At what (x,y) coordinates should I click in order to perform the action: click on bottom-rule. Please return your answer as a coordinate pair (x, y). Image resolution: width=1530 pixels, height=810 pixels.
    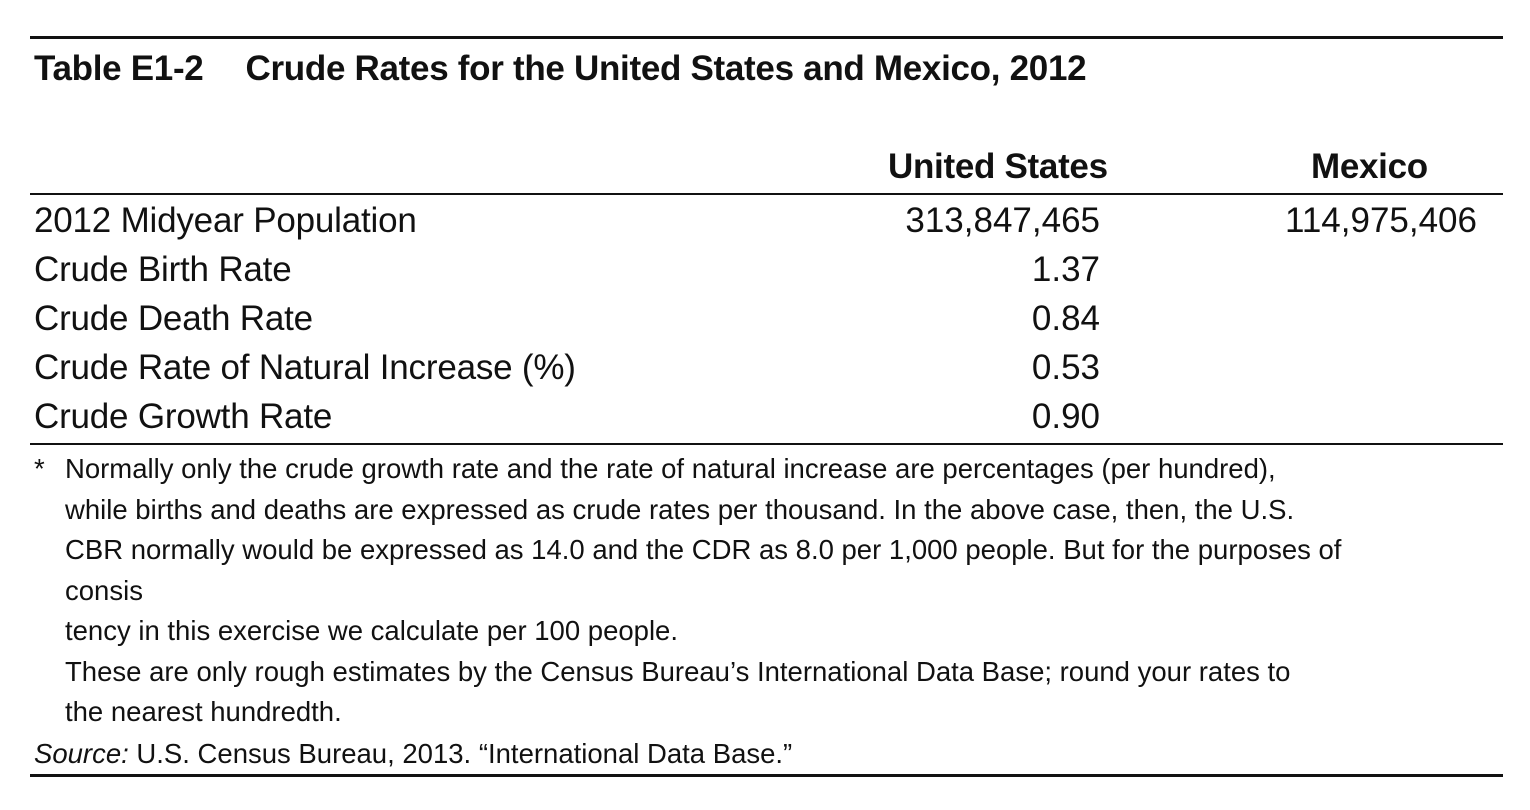
    Looking at the image, I should click on (766, 775).